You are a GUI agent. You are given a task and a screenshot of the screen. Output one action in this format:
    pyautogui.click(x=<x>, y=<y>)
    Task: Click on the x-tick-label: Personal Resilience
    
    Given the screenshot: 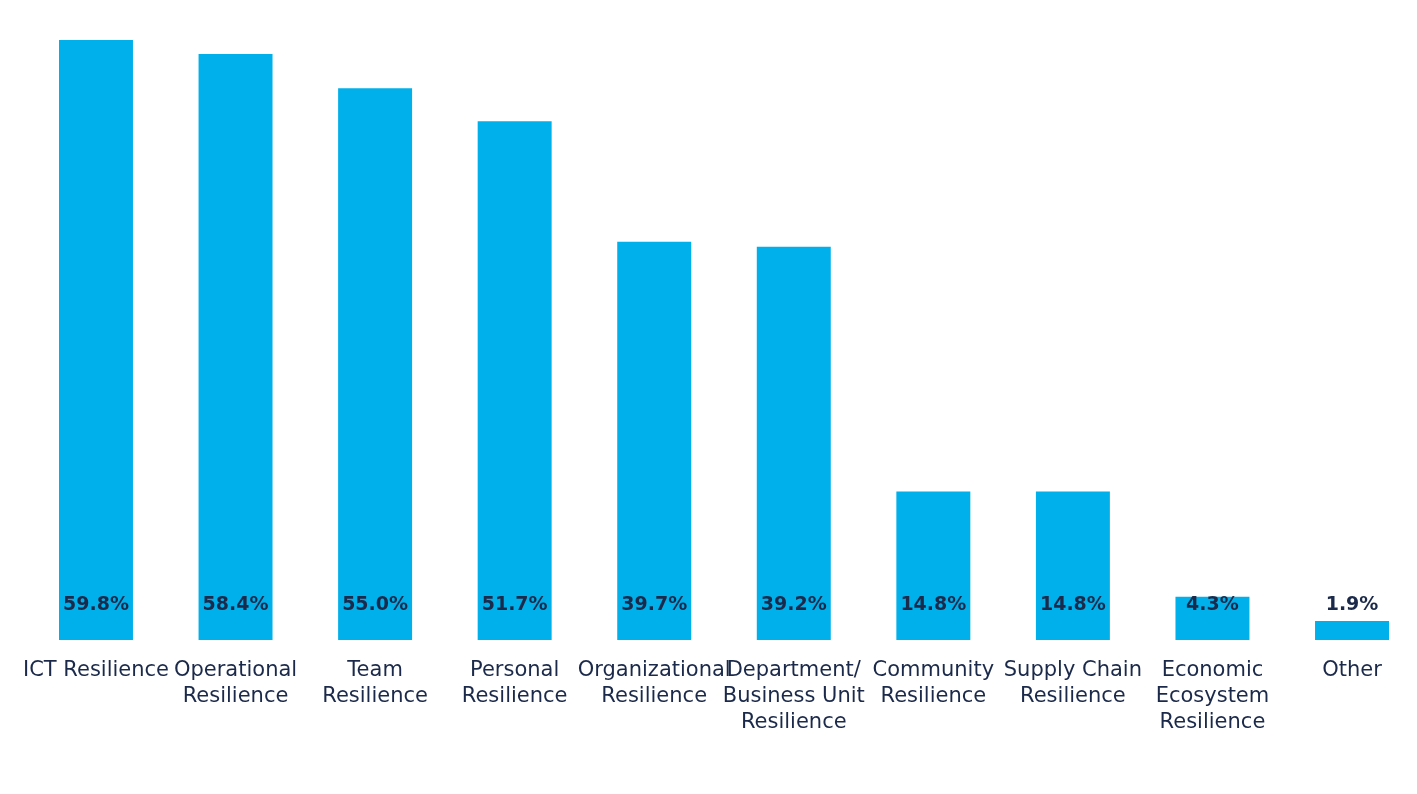 What is the action you would take?
    pyautogui.click(x=514, y=681)
    